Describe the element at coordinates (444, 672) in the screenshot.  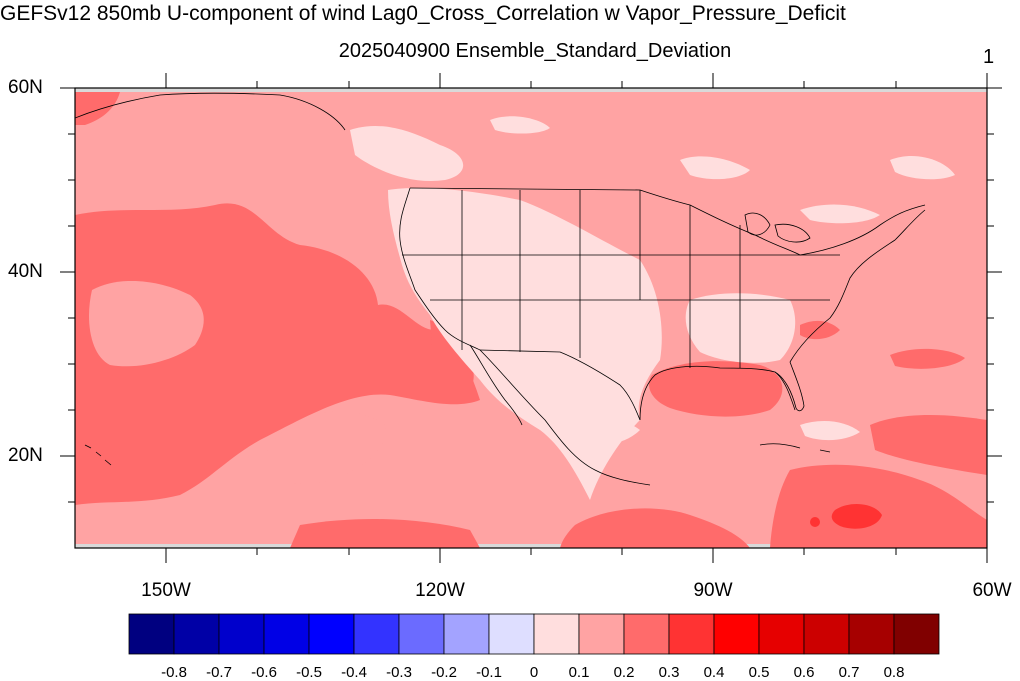
I see `colorbar-tick-label: -0.2` at that location.